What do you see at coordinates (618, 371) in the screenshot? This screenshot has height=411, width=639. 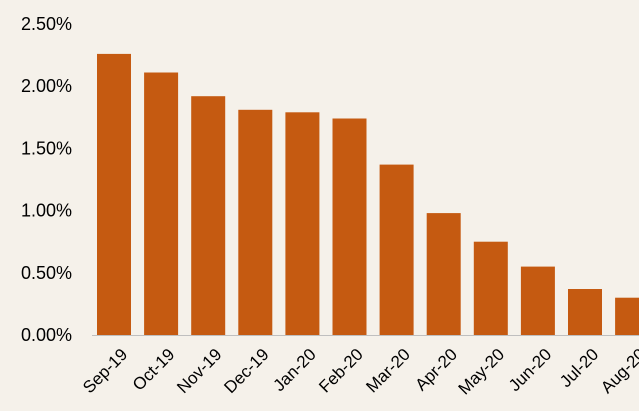 I see `x-tick-label: Aug-20` at bounding box center [618, 371].